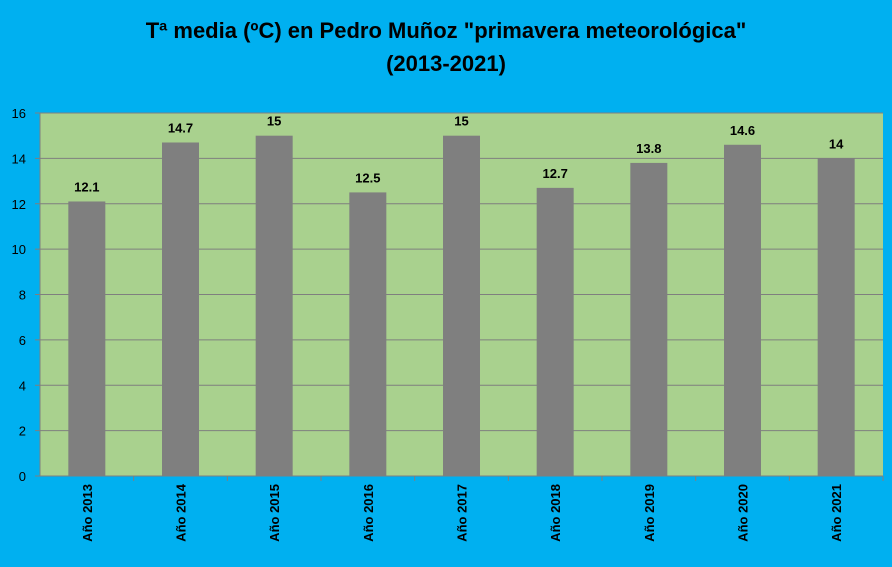 The height and width of the screenshot is (567, 892). I want to click on category-label: Año 2019, so click(649, 513).